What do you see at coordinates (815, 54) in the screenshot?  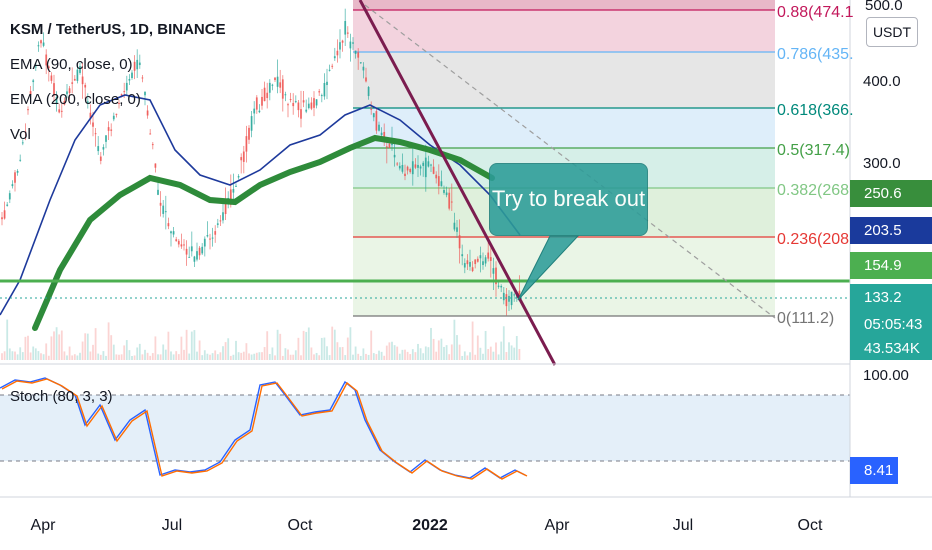 I see `fib-label-1: 0.786(435.` at bounding box center [815, 54].